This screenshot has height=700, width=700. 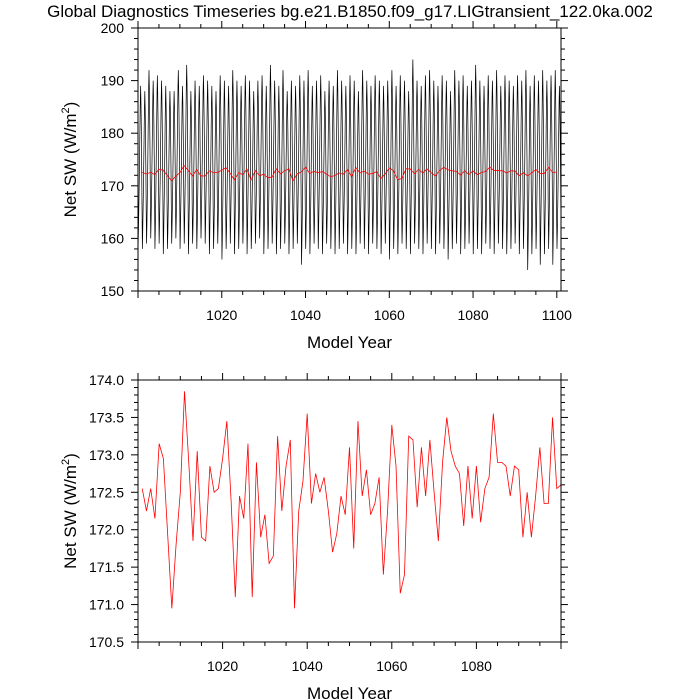 What do you see at coordinates (106, 642) in the screenshot?
I see `y-tick-label: 170.5` at bounding box center [106, 642].